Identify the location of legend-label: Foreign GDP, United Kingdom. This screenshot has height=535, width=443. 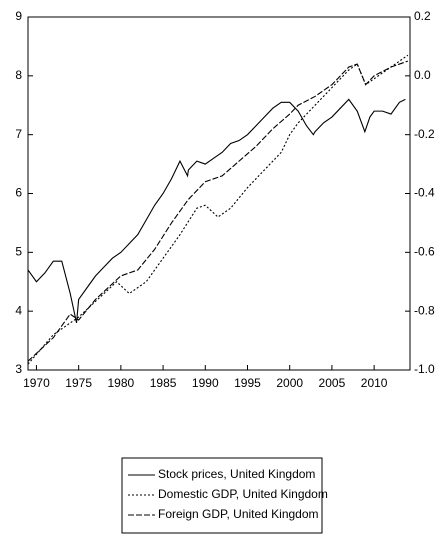
(238, 514).